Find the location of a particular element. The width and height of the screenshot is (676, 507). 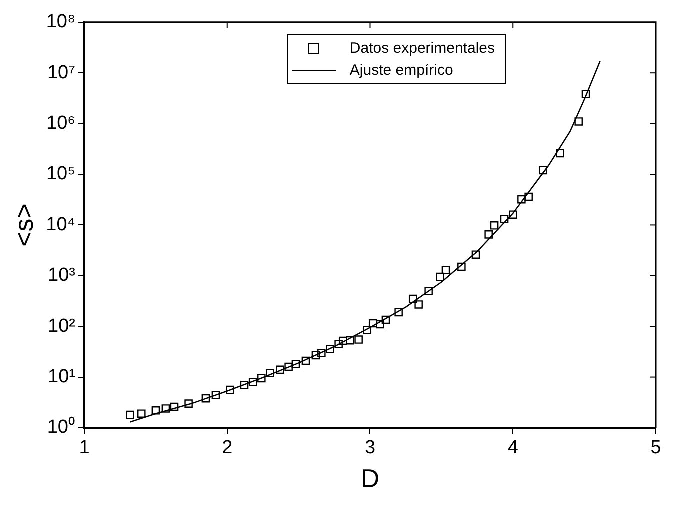

y-tick-label: 10⁸ is located at coordinates (61, 22).